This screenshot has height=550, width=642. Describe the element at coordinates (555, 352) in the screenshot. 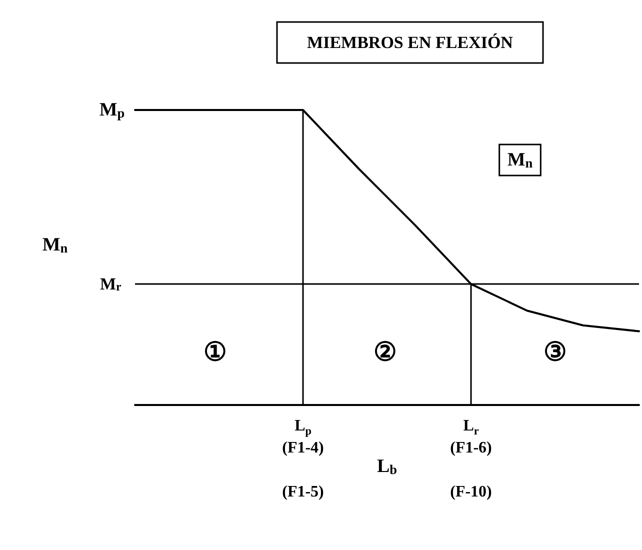

I see `annotation: ③` at that location.